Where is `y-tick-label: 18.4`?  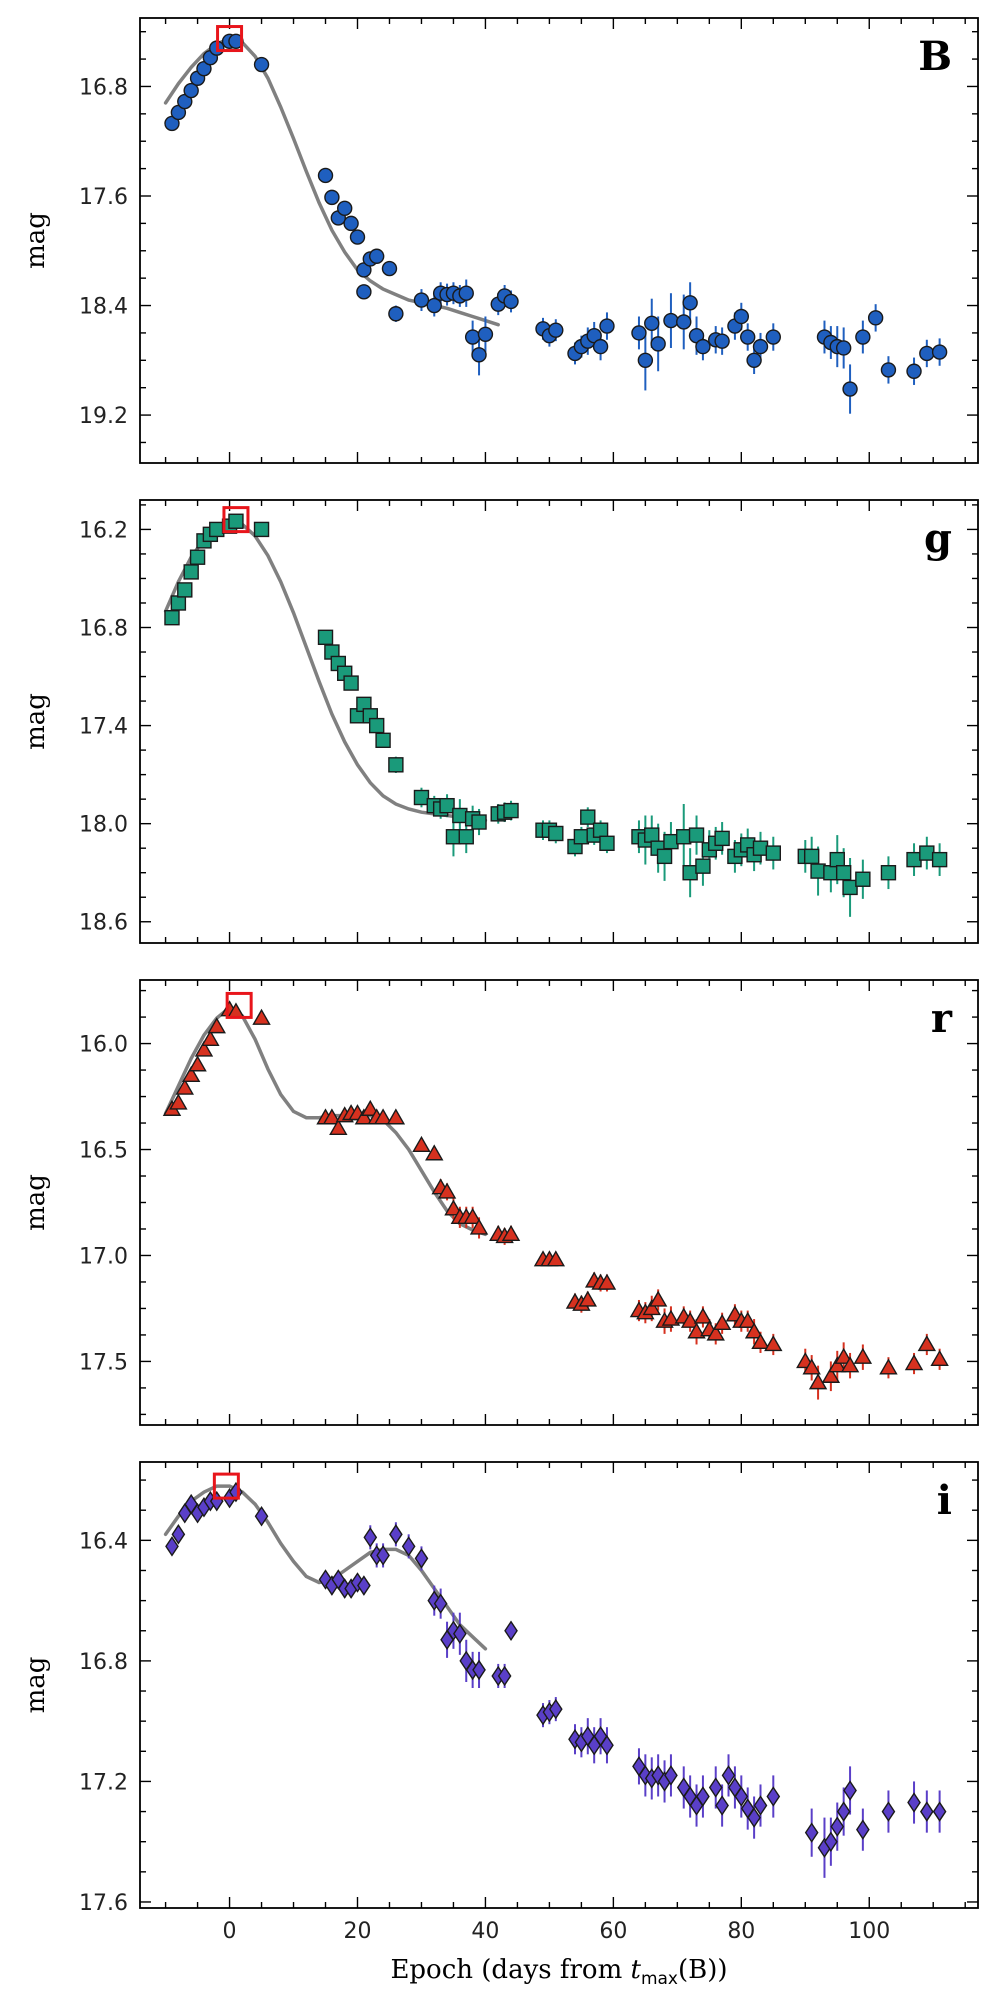
y-tick-label: 18.4 is located at coordinates (103, 307).